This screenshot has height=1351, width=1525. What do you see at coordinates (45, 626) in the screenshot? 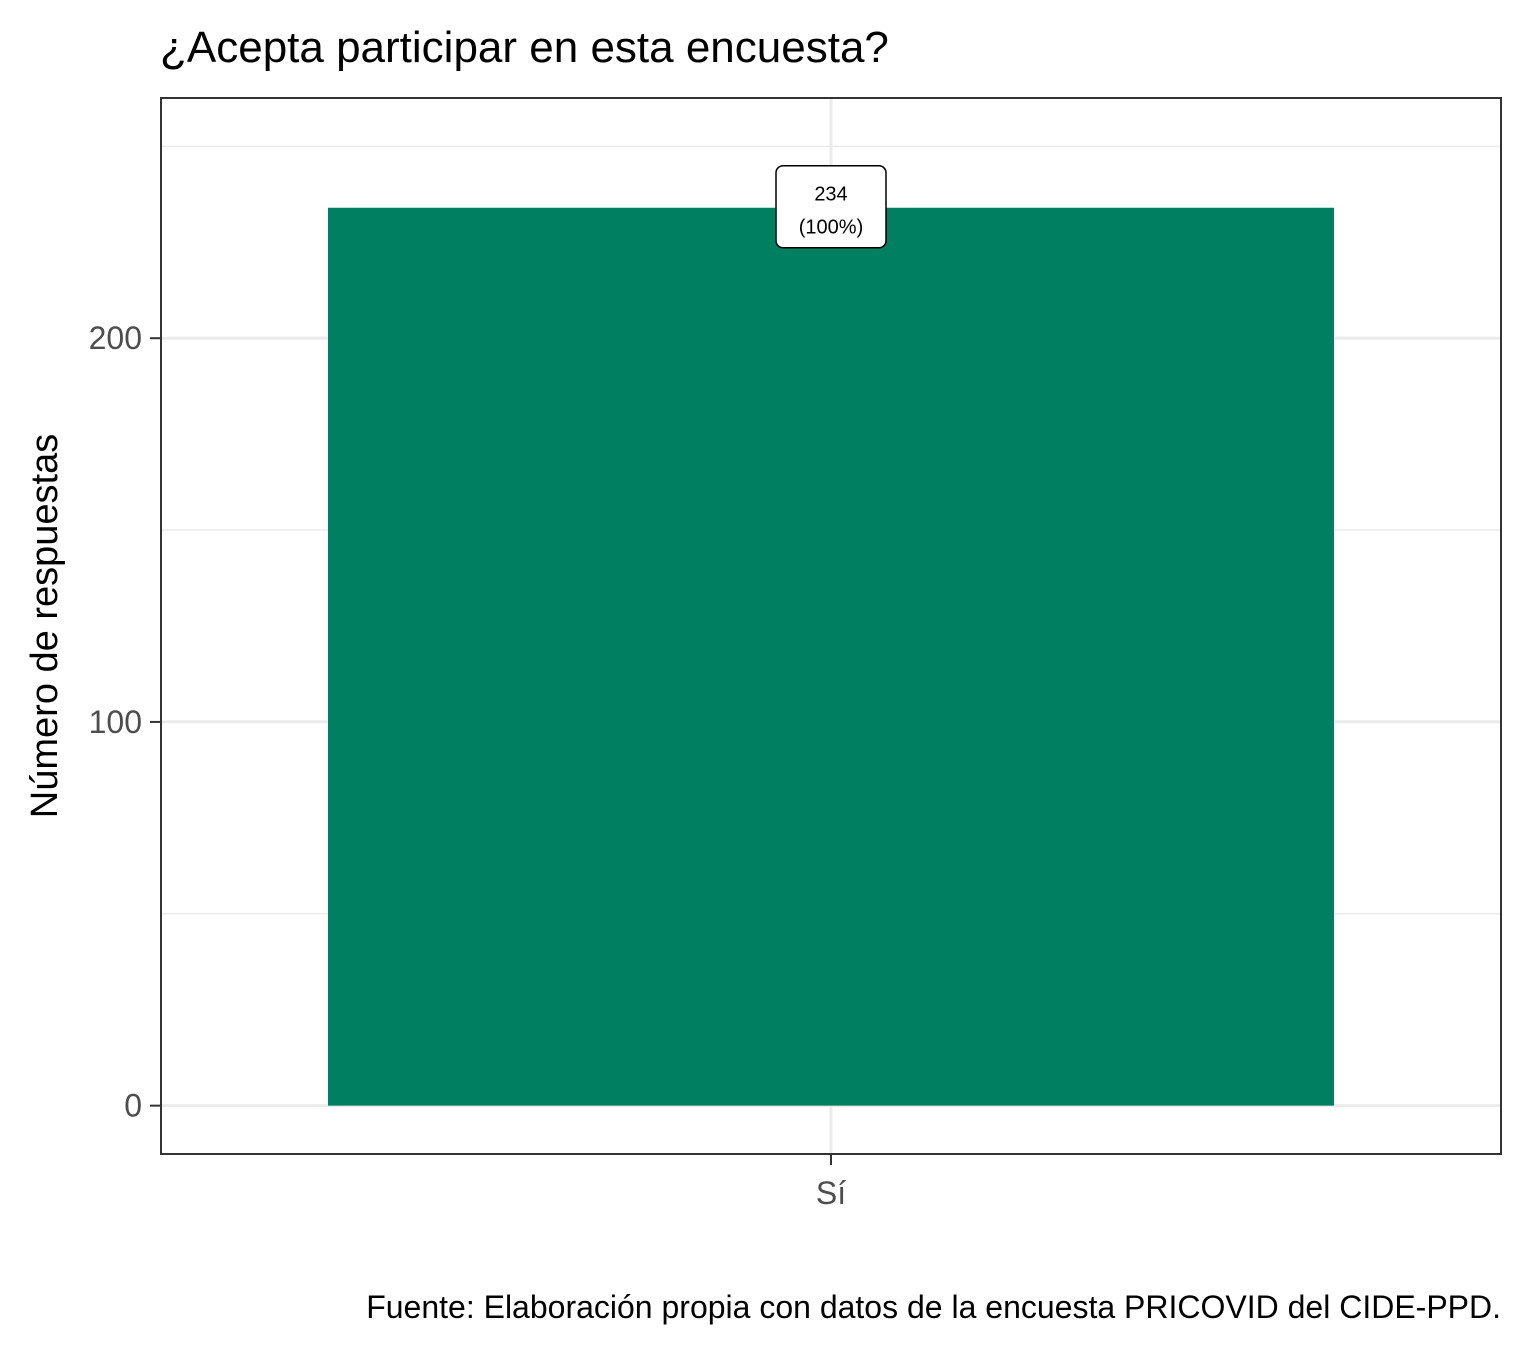
I see `y-axis-label: Número de respuestas` at bounding box center [45, 626].